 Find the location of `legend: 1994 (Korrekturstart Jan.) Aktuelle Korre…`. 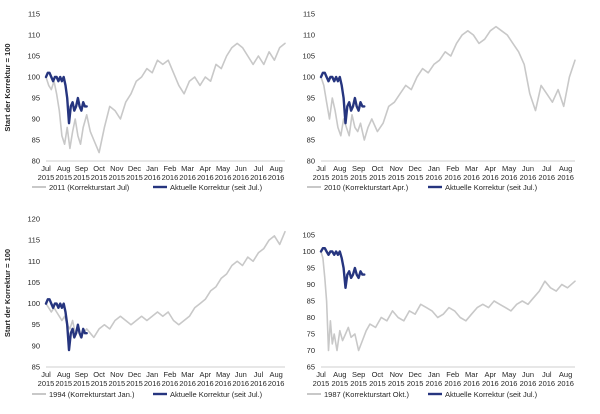

legend: 1994 (Korrekturstart Jan.) Aktuelle Korre… is located at coordinates (147, 394).